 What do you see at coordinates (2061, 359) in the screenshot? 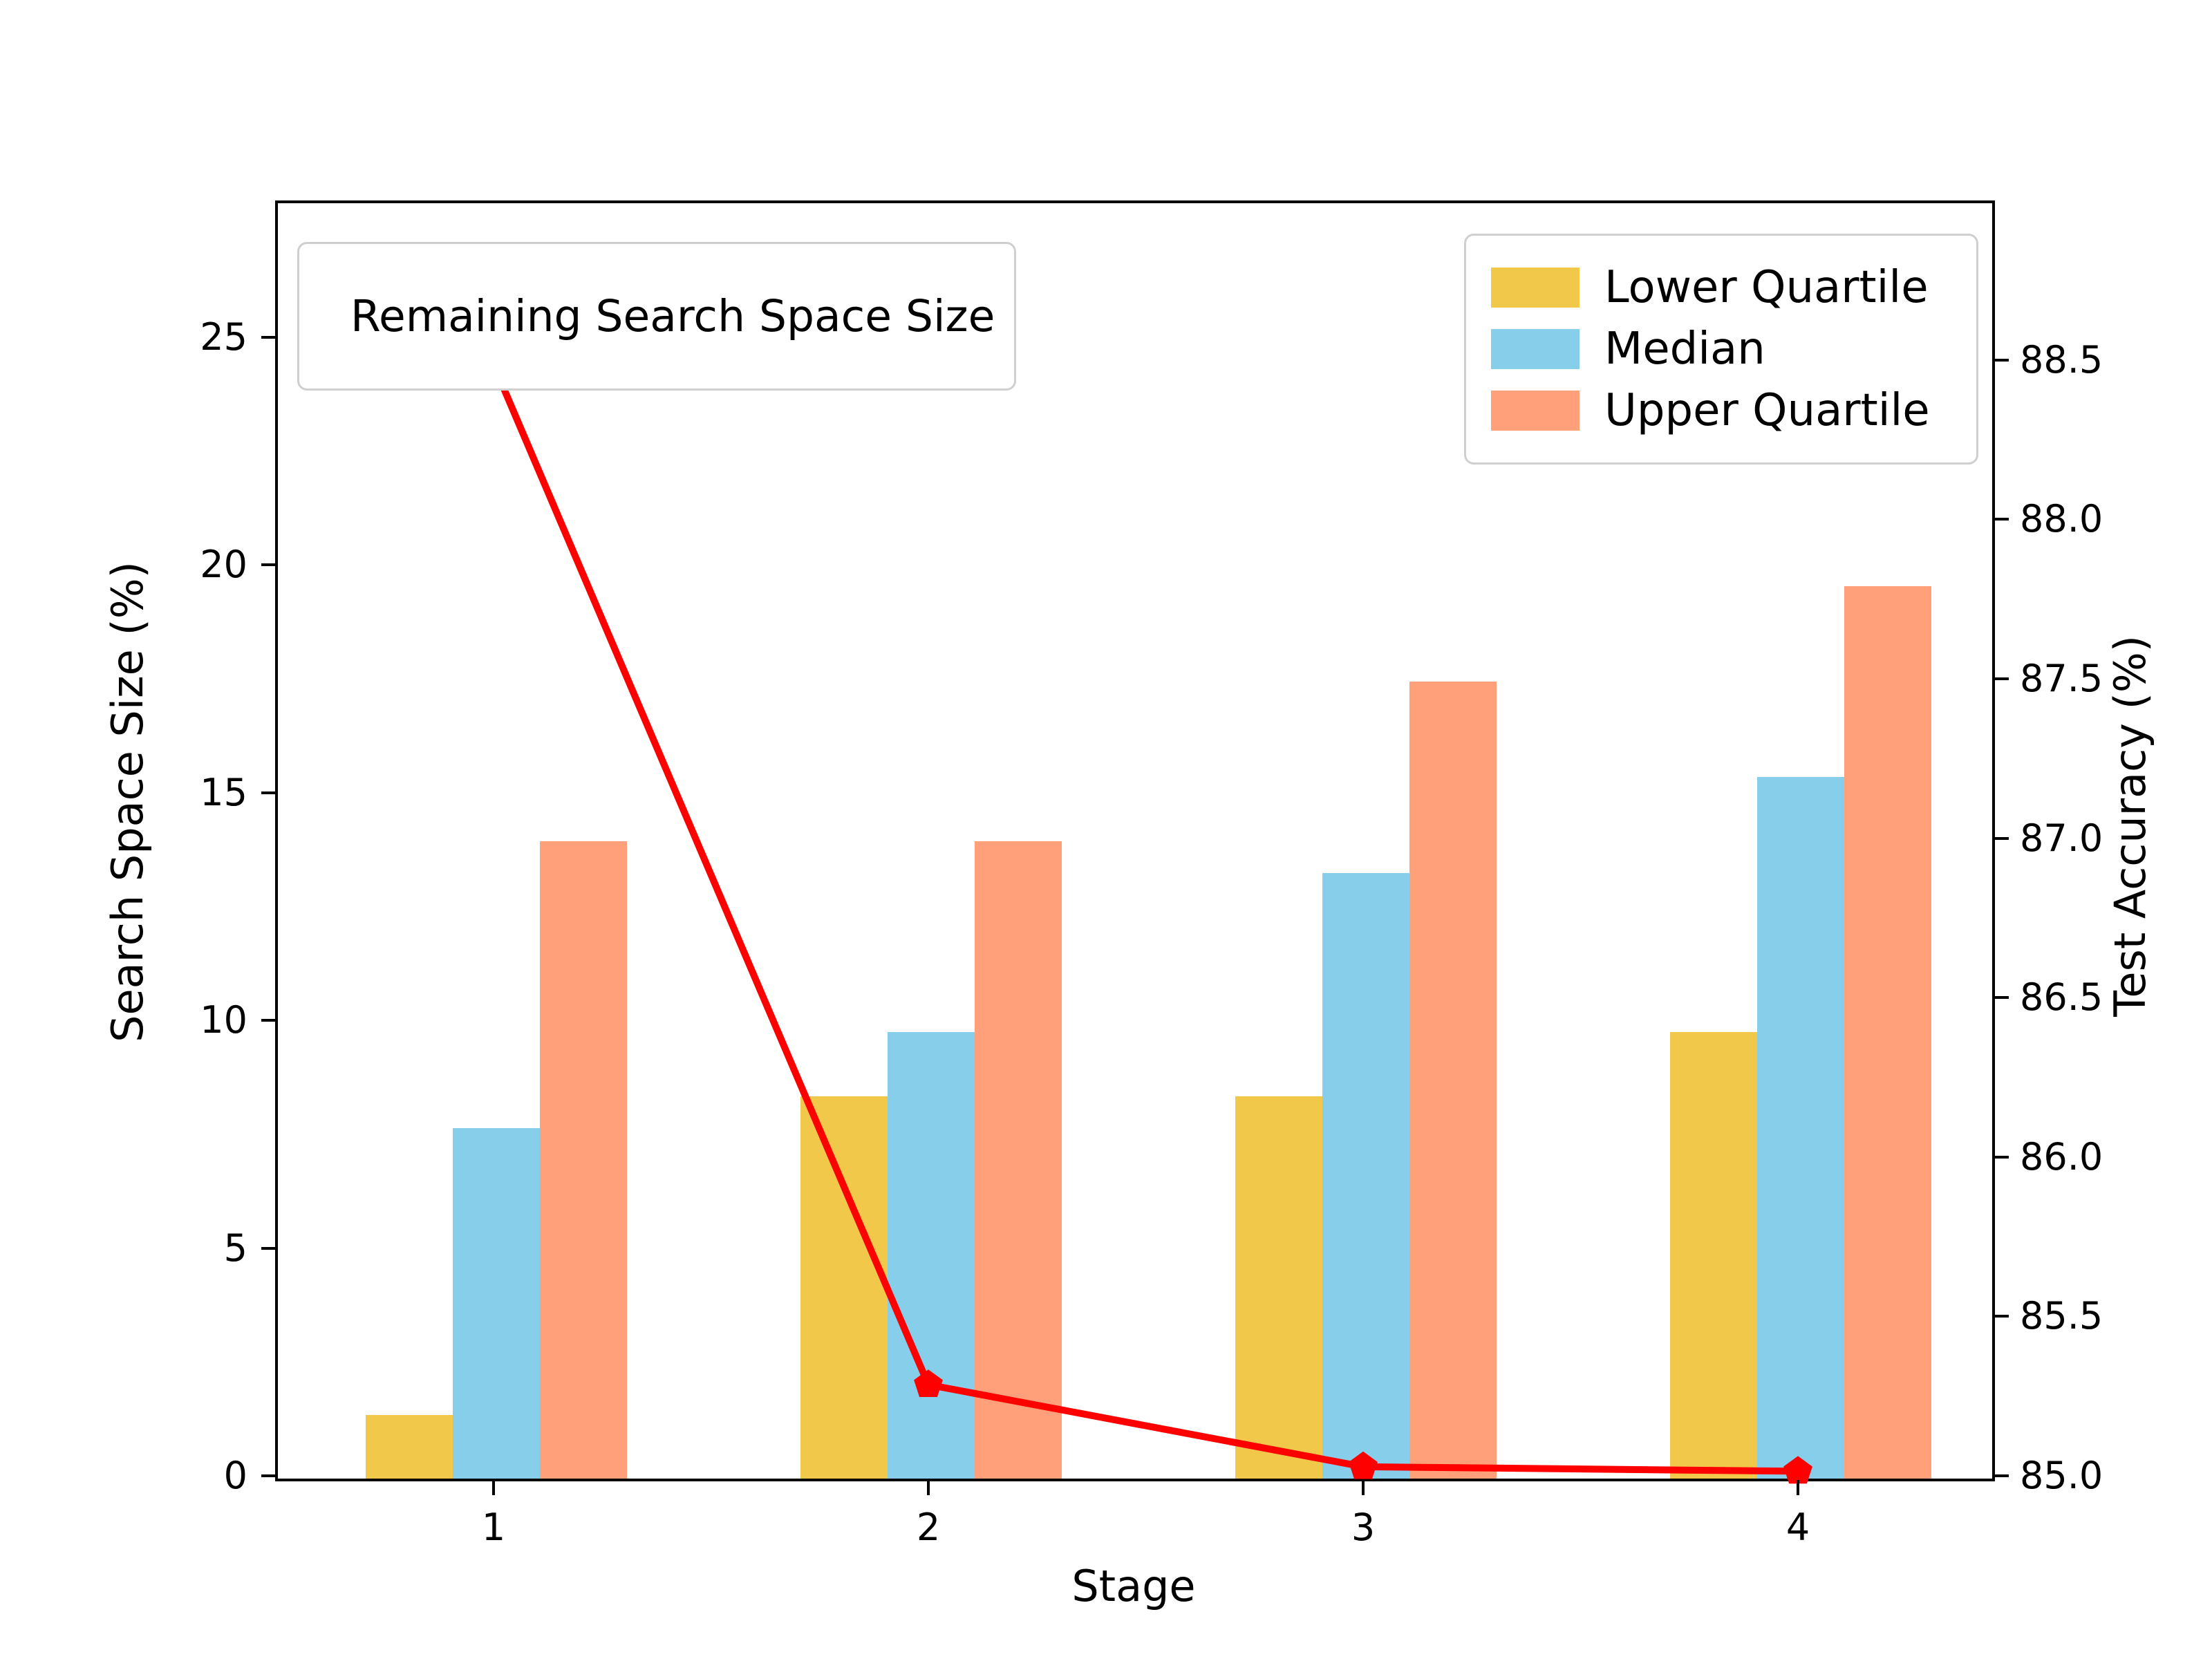
I see `right-y-tick-label: 88.5` at bounding box center [2061, 359].